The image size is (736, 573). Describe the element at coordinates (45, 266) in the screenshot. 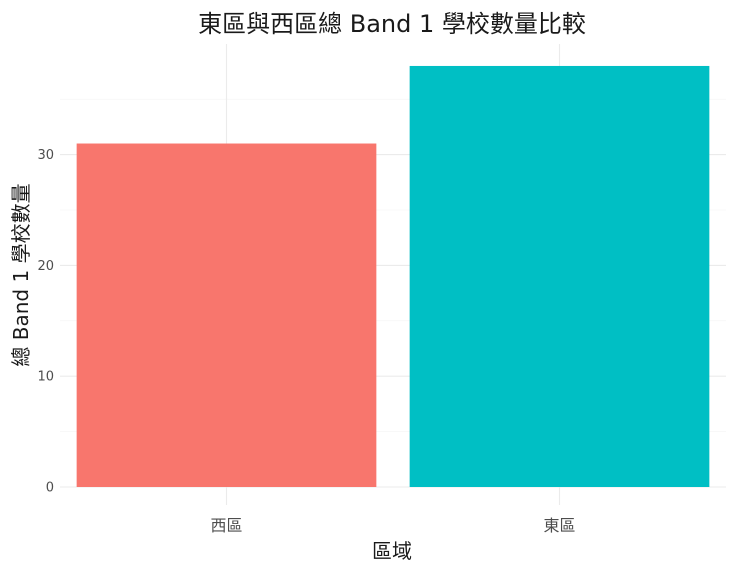

I see `y-tick-label: 20` at that location.